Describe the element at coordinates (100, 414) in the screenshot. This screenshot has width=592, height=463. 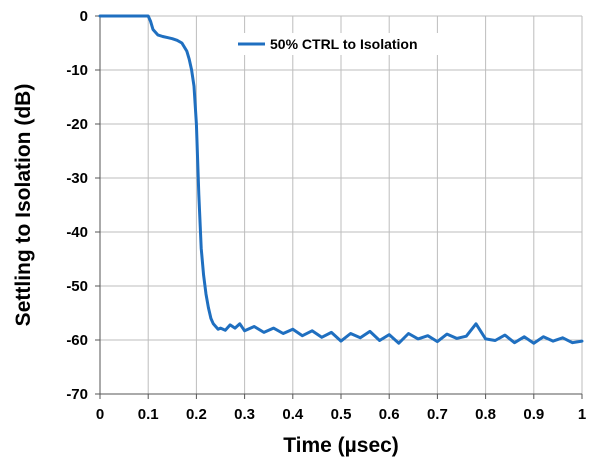
I see `x-tick-label: 0` at that location.